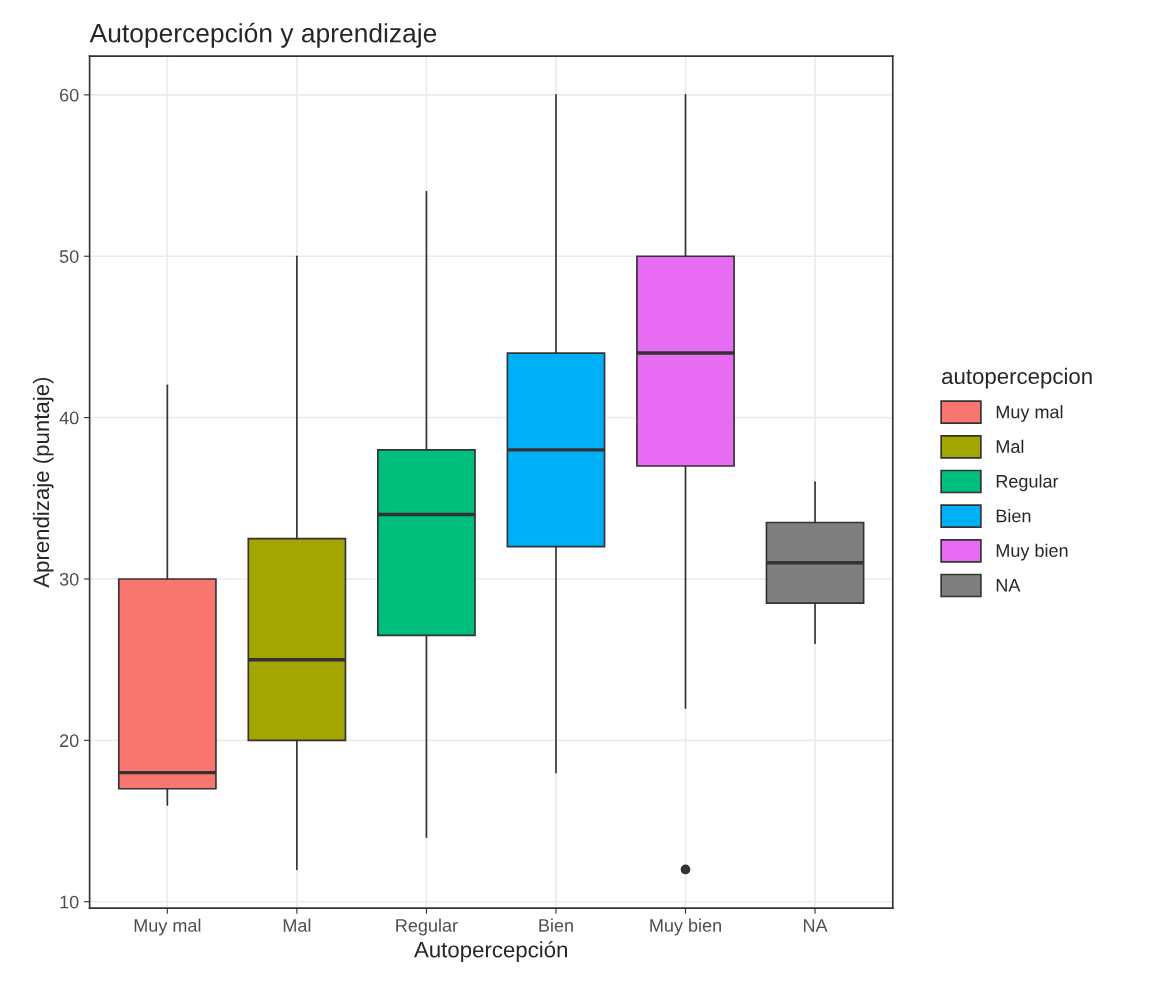 Image resolution: width=1149 pixels, height=985 pixels. Describe the element at coordinates (1013, 516) in the screenshot. I see `legend-label: Bien` at that location.